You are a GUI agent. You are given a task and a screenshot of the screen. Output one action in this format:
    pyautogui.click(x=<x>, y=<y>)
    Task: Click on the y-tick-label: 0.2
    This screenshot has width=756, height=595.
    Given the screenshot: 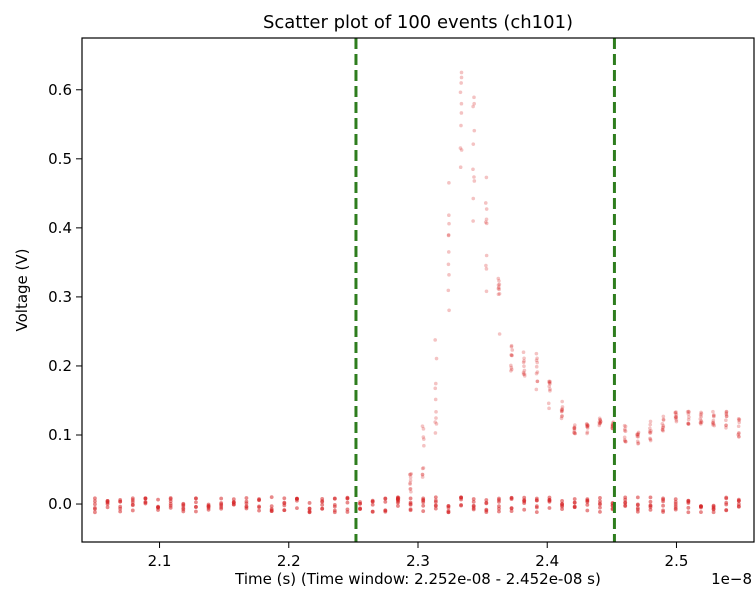 What is the action you would take?
    pyautogui.click(x=60, y=366)
    